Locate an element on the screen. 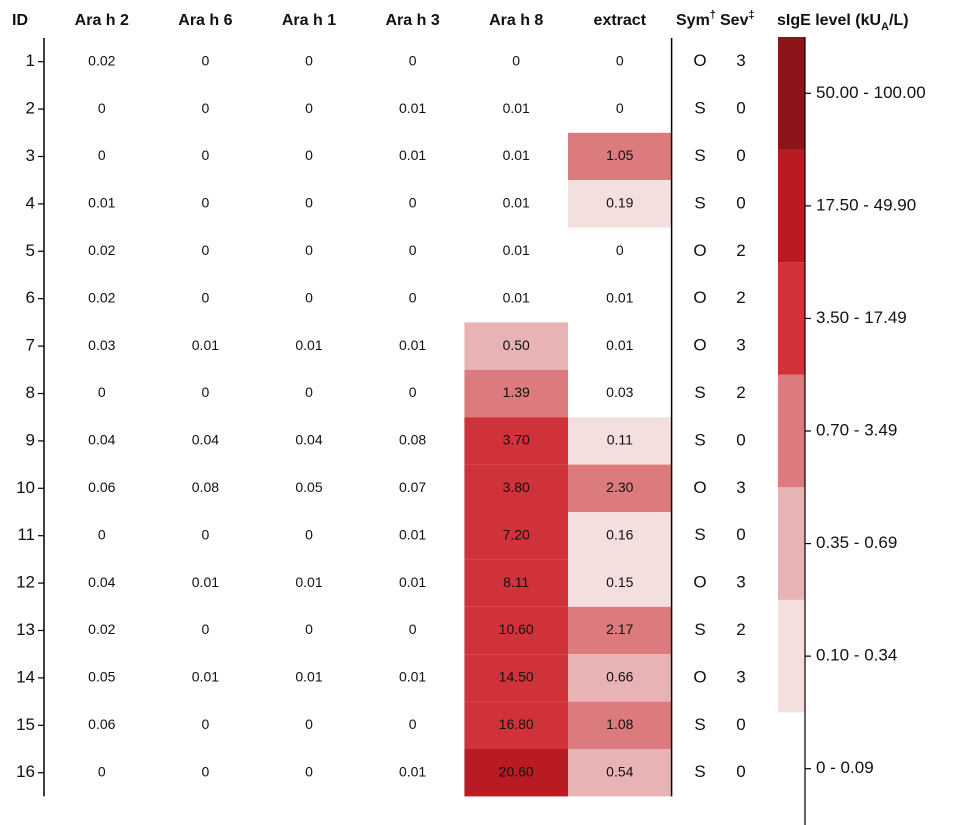 Image resolution: width=967 pixels, height=825 pixels. cell-label: 0.07 is located at coordinates (412, 487).